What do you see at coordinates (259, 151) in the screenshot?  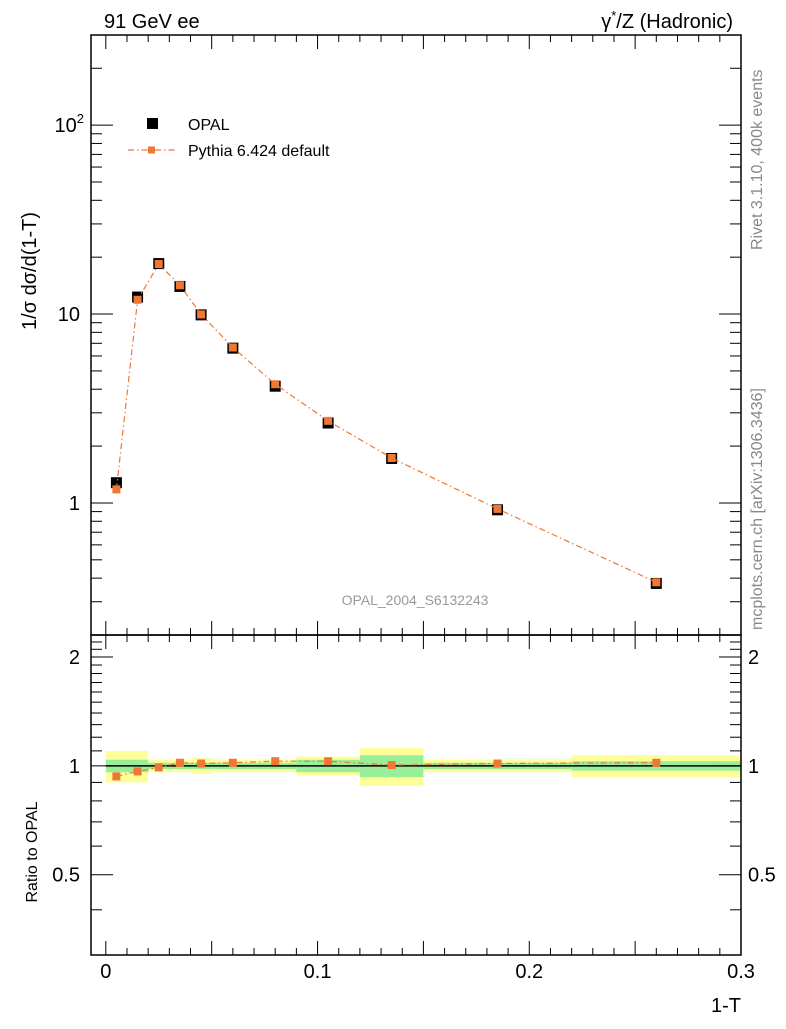 I see `legend-label-pythia: Pythia 6.424 default` at bounding box center [259, 151].